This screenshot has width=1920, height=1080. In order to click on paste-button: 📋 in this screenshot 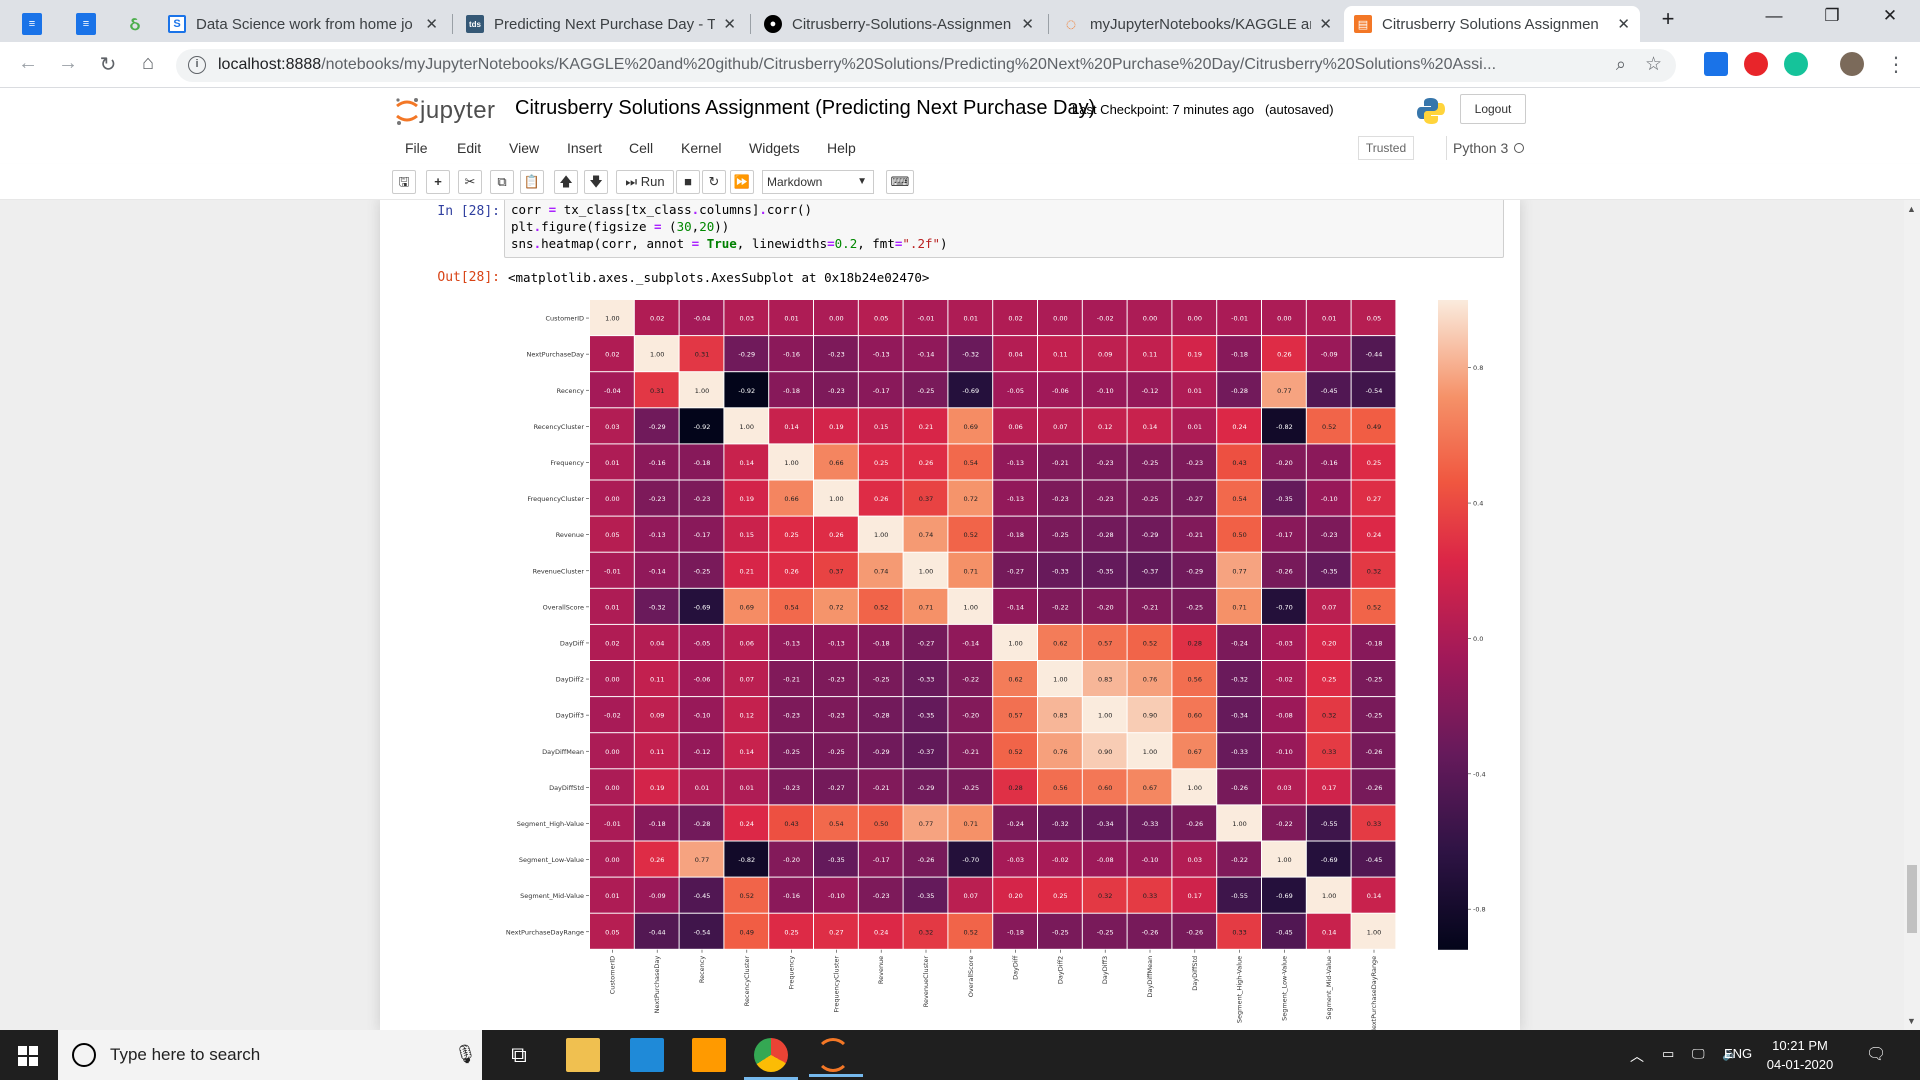, I will do `click(532, 182)`.